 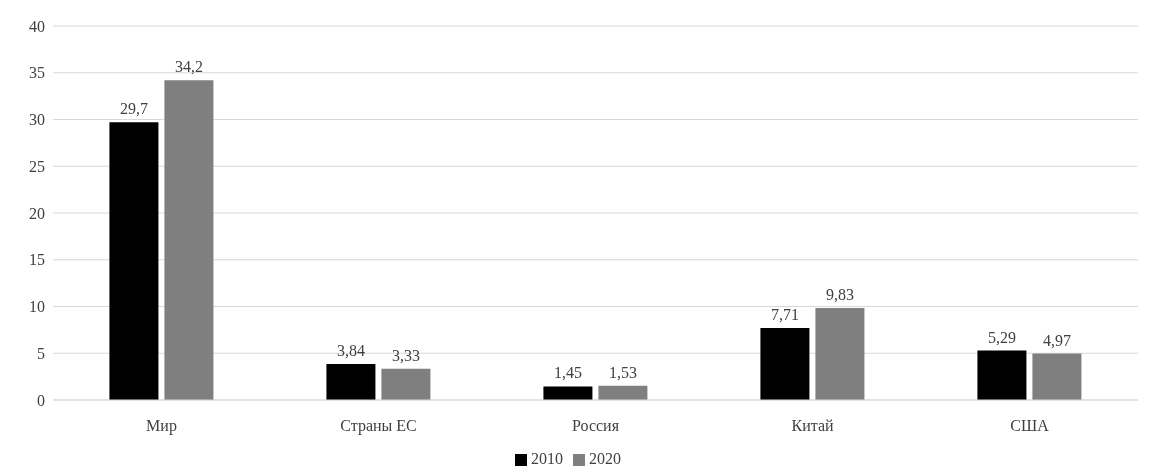 What do you see at coordinates (547, 458) in the screenshot?
I see `legend-label: 2010` at bounding box center [547, 458].